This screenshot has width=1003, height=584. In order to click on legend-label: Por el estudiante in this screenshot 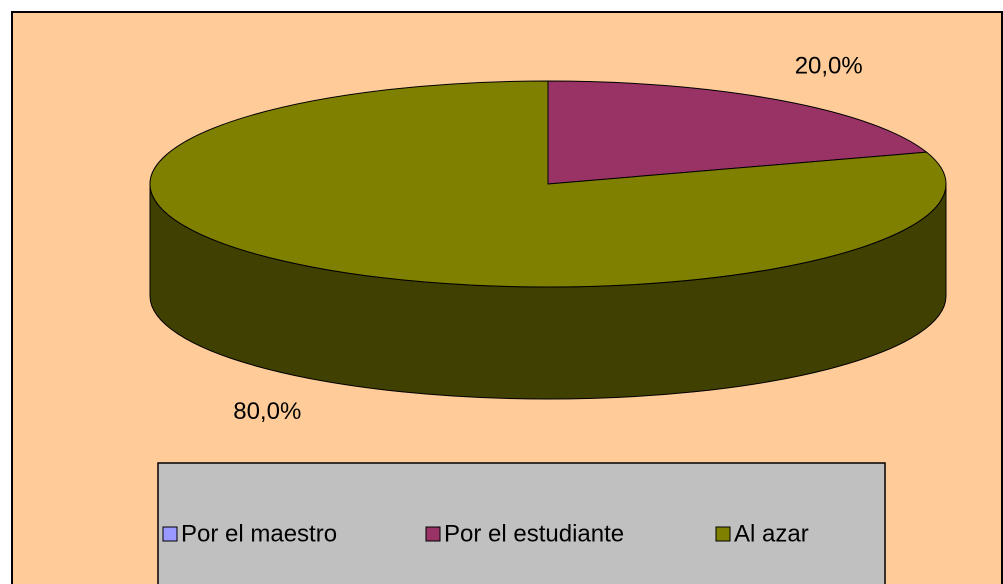, I will do `click(534, 533)`.